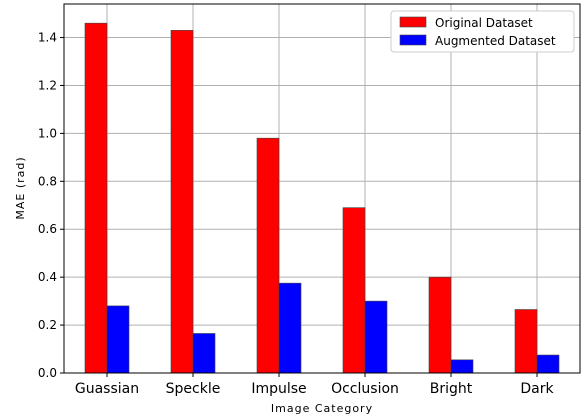 The image size is (584, 417). I want to click on legend: Original Dataset Augmented Dataset, so click(482, 31).